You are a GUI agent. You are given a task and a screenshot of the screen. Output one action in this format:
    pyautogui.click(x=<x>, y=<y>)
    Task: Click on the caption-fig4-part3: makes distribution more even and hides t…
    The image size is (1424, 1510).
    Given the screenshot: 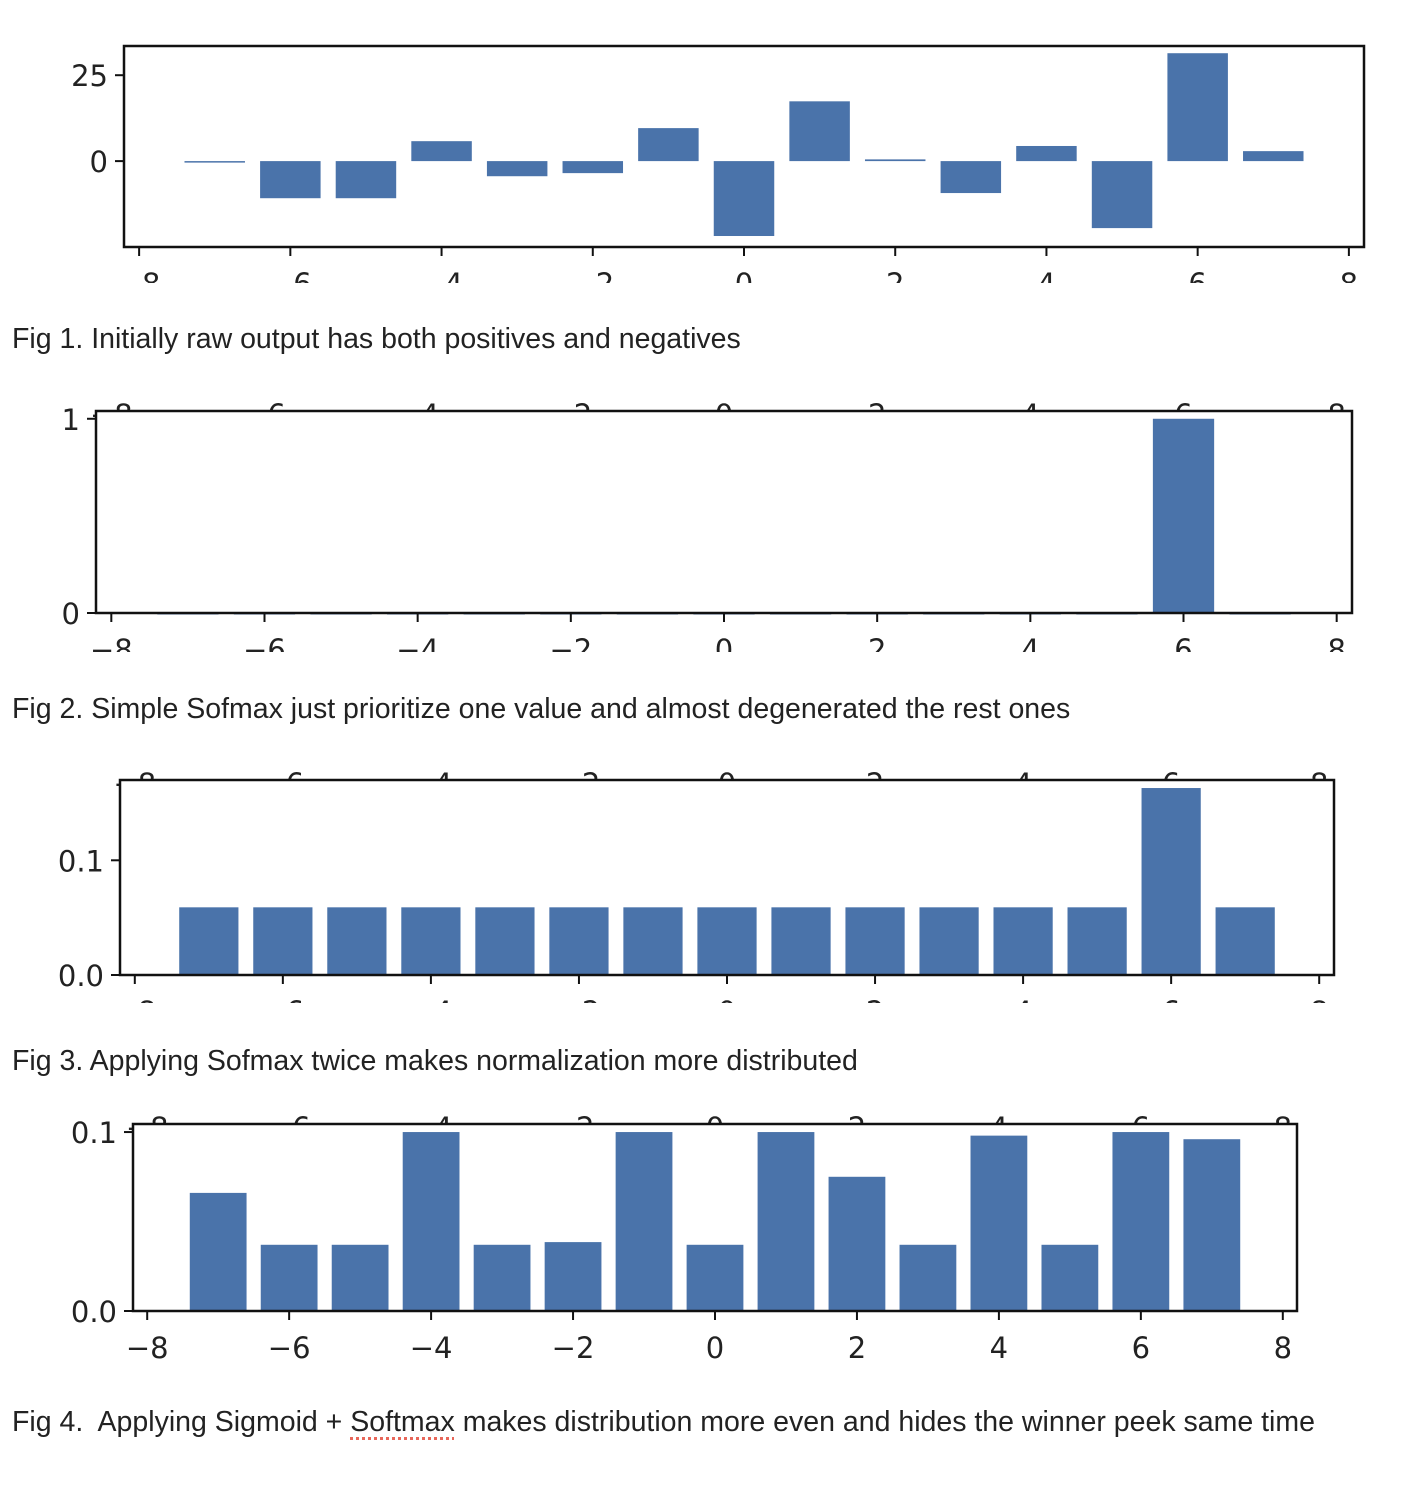 What is the action you would take?
    pyautogui.click(x=884, y=1422)
    